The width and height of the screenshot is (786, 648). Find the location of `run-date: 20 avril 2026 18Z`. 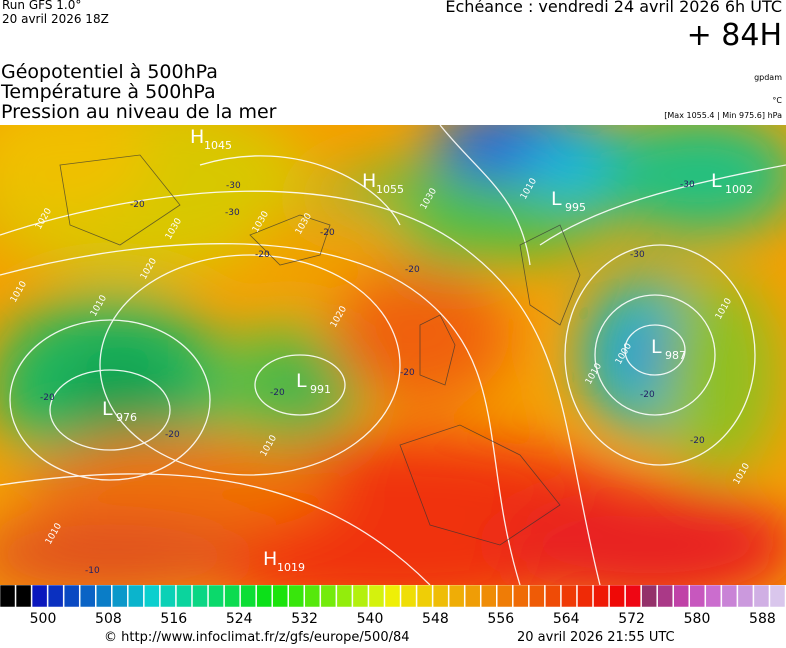

run-date: 20 avril 2026 18Z is located at coordinates (55, 19).